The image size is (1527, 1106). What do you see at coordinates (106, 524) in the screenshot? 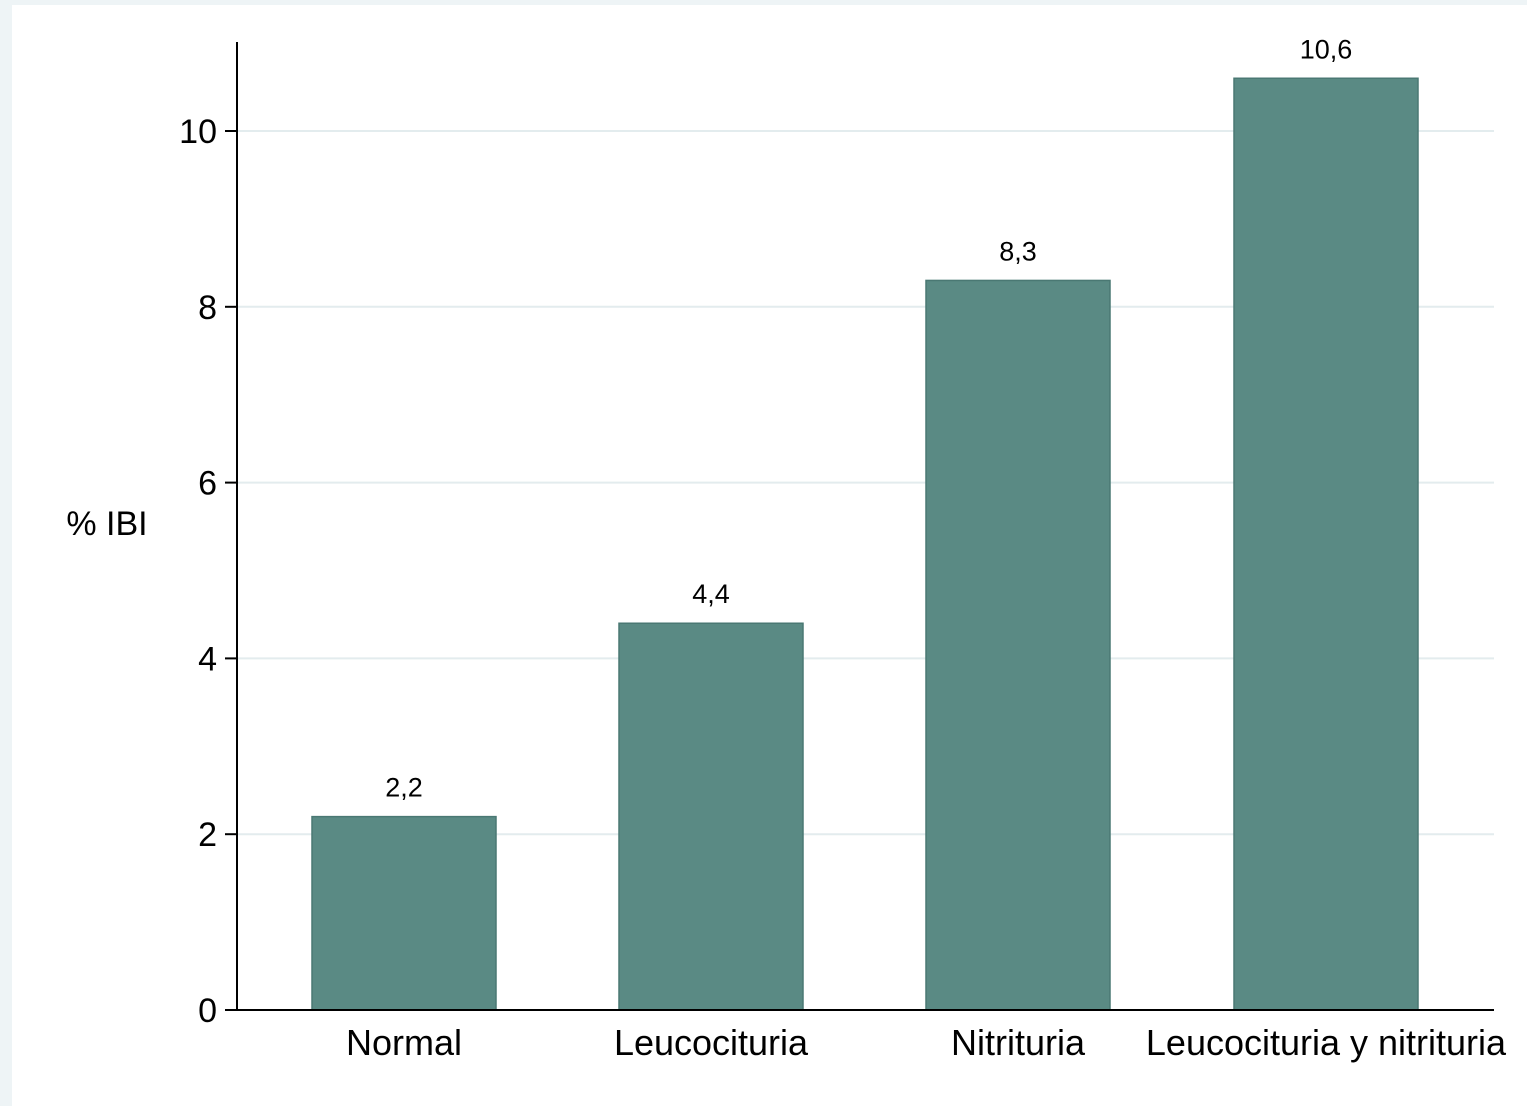
I see `y-axis-title: % IBI` at bounding box center [106, 524].